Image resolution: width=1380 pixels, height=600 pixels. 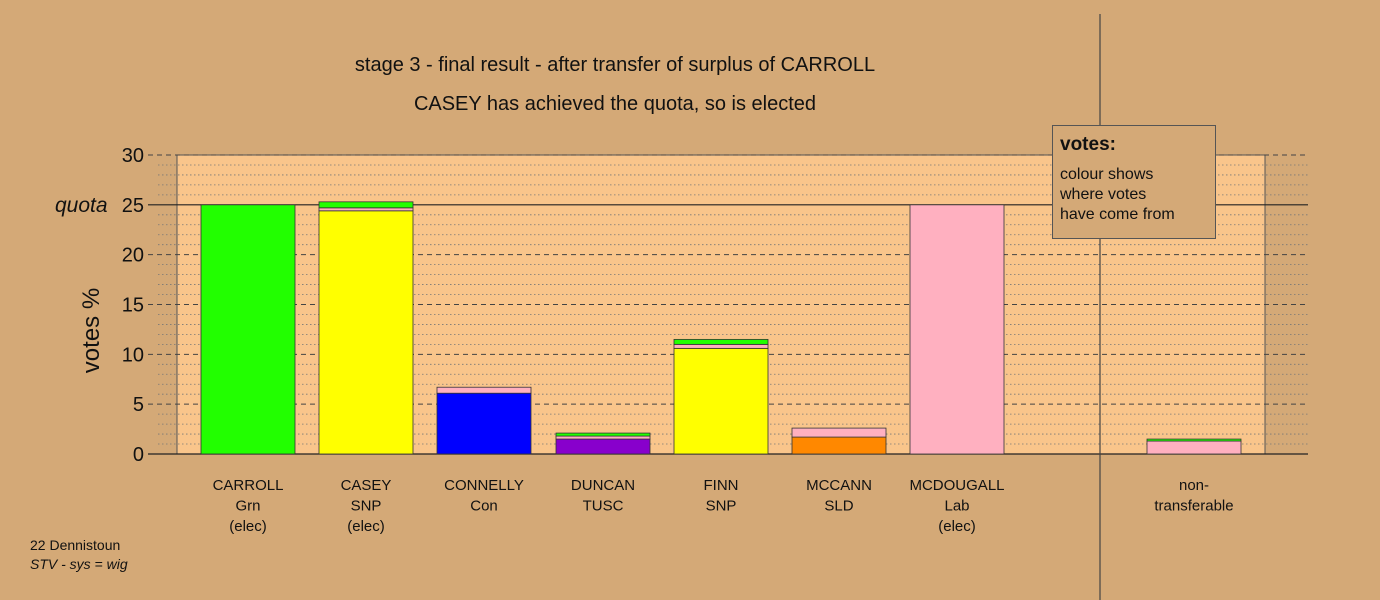 I want to click on y-tick-label: 10, so click(x=133, y=355).